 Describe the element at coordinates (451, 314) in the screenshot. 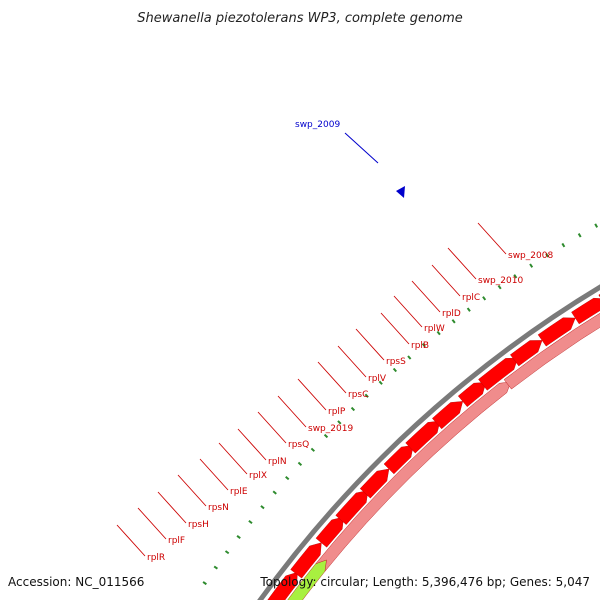

I see `gene-label: rplD` at that location.